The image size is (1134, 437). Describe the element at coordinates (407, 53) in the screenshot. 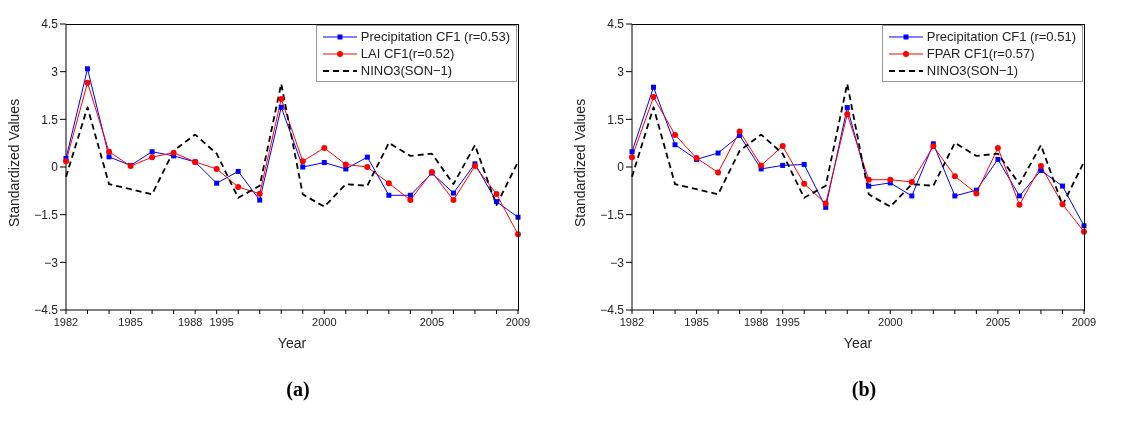

I see `legend-label: LAI CF1(r=0.52)` at that location.